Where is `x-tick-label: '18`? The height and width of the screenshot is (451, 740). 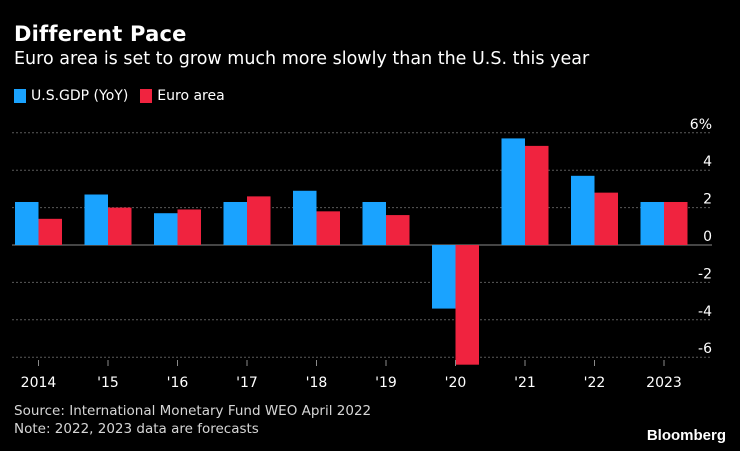
x-tick-label: '18 is located at coordinates (317, 383).